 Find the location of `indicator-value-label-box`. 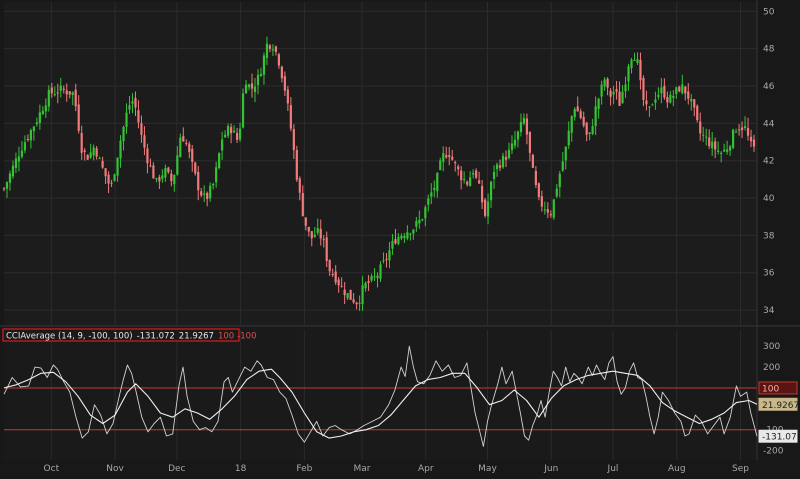

indicator-value-label-box is located at coordinates (778, 436).